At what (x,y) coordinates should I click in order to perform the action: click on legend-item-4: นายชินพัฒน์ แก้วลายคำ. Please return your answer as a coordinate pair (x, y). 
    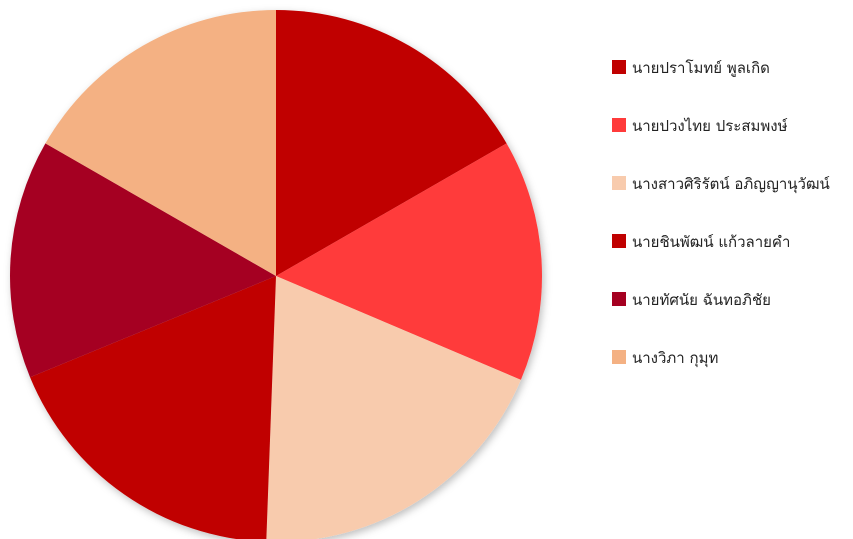
    Looking at the image, I should click on (701, 242).